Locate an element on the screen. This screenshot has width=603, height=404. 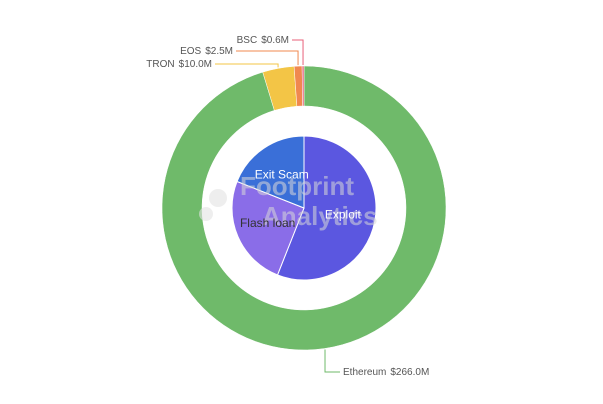
watermark-text: Analytics is located at coordinates (320, 216).